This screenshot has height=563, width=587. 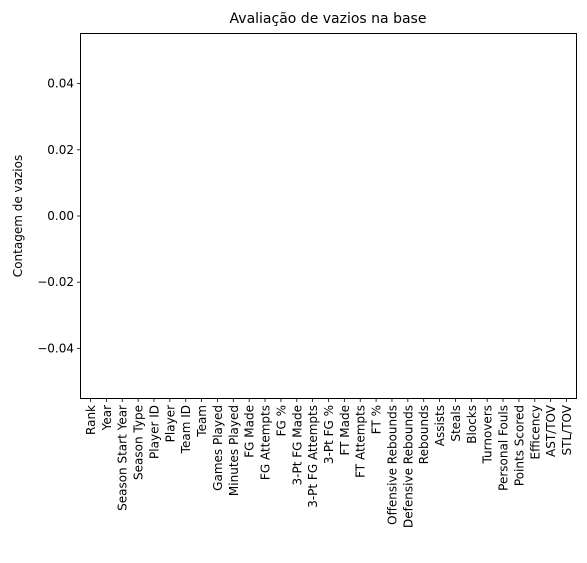 What do you see at coordinates (202, 421) in the screenshot?
I see `x-tick-label: Team` at bounding box center [202, 421].